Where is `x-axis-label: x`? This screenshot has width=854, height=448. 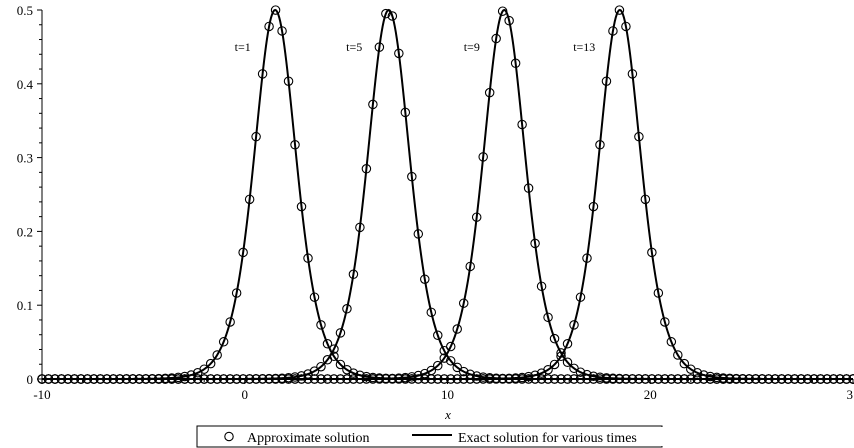
x-axis-label: x is located at coordinates (447, 414).